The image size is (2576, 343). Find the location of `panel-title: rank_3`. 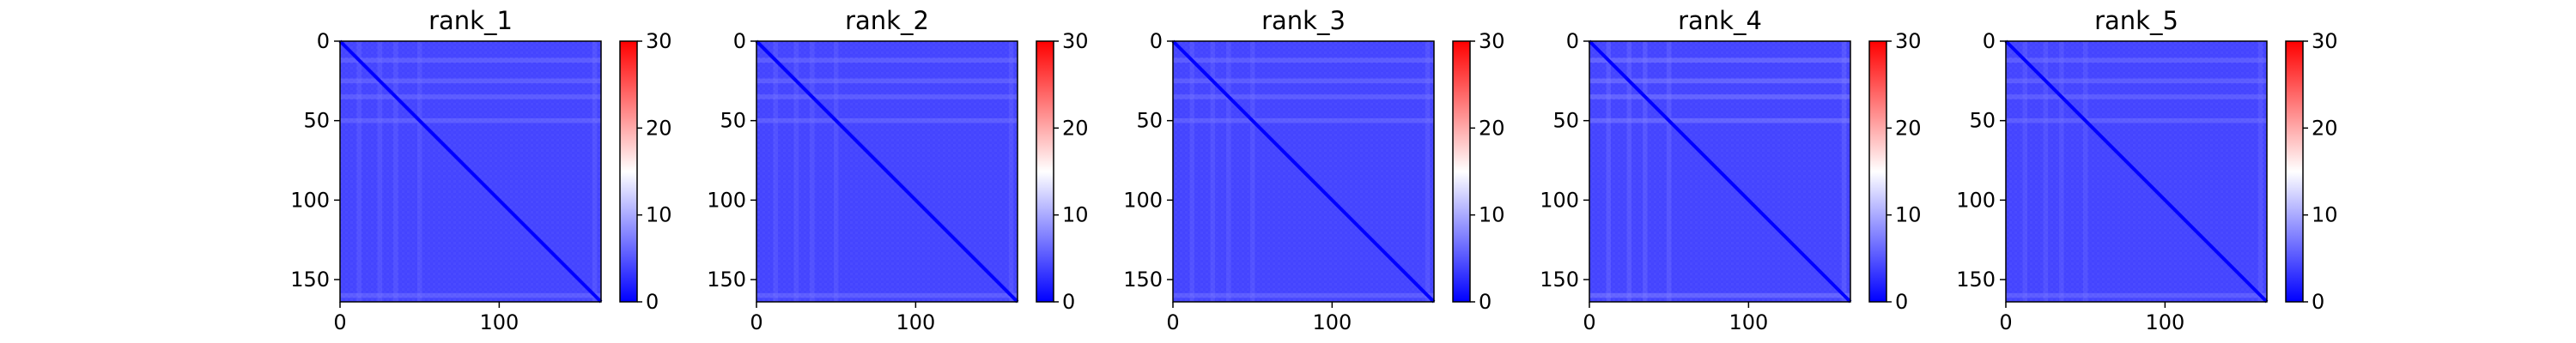

panel-title: rank_3 is located at coordinates (1303, 20).